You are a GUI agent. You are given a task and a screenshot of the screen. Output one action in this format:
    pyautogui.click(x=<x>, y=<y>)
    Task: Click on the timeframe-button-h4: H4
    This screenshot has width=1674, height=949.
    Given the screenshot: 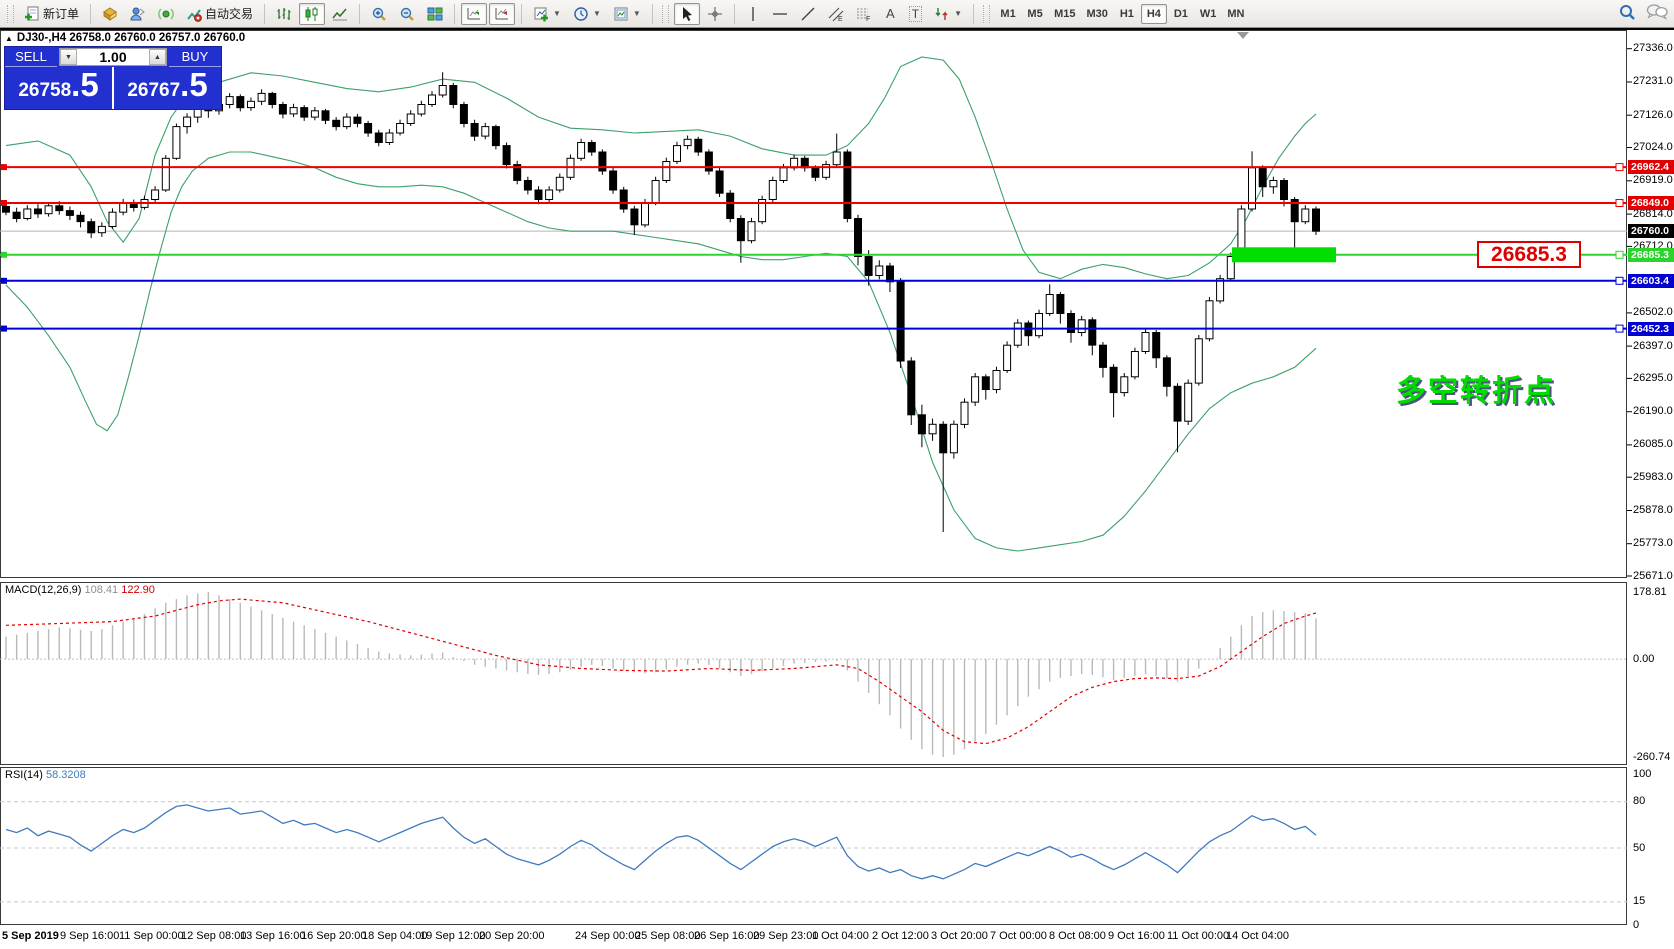 What is the action you would take?
    pyautogui.click(x=1153, y=13)
    